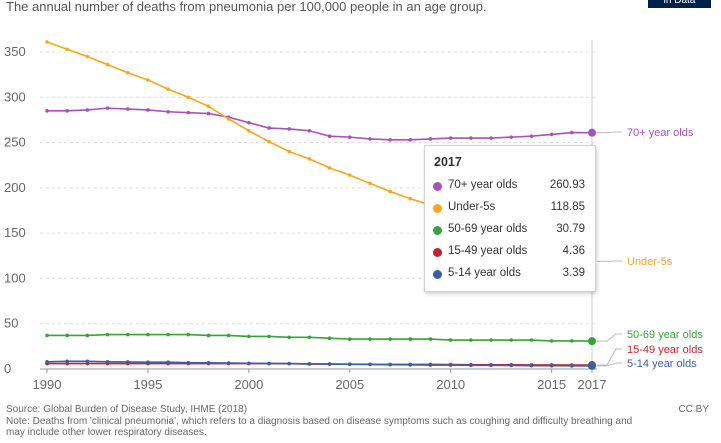 The height and width of the screenshot is (443, 721). I want to click on tooltip-series-name: 50-69 year olds, so click(488, 229).